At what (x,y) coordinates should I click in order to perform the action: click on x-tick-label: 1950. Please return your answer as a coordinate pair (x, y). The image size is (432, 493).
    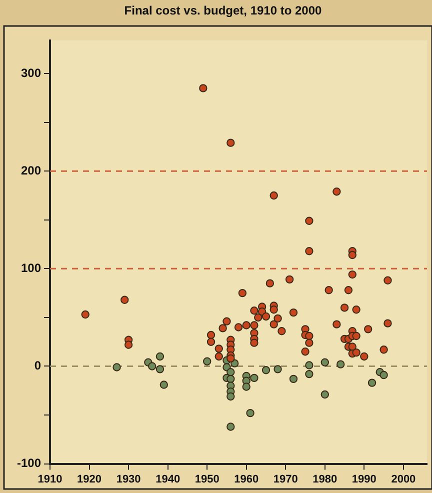
    Looking at the image, I should click on (207, 479).